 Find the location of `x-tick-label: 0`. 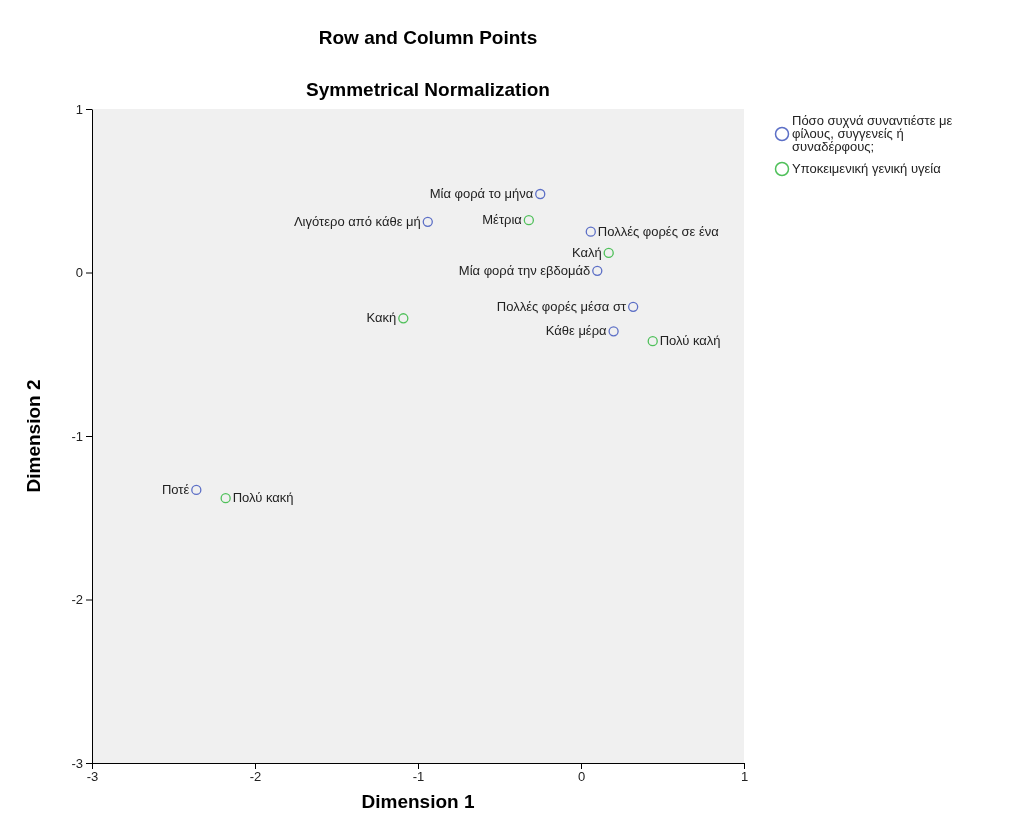

x-tick-label: 0 is located at coordinates (581, 777).